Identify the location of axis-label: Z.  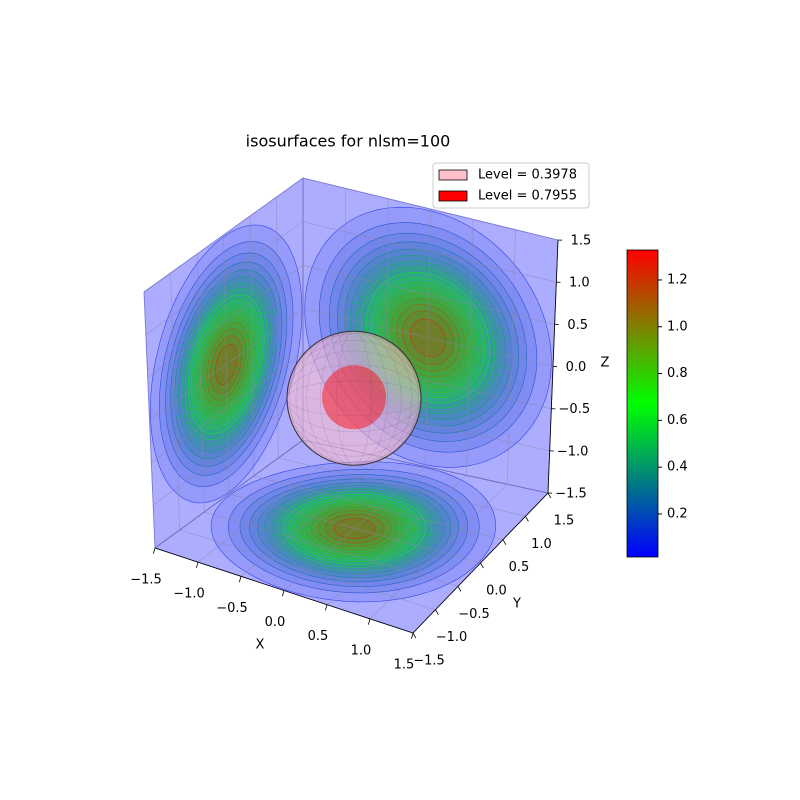
(605, 363).